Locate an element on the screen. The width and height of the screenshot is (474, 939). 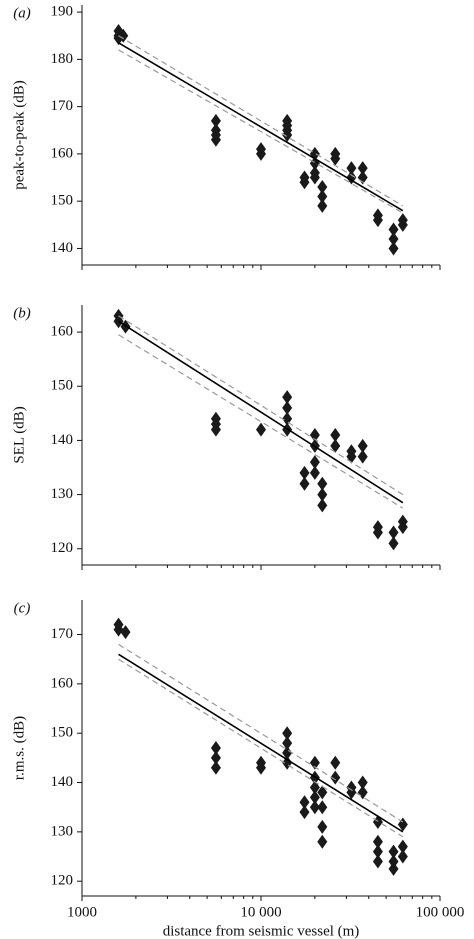
x-axis-label: distance from seismic vessel (m) is located at coordinates (261, 931).